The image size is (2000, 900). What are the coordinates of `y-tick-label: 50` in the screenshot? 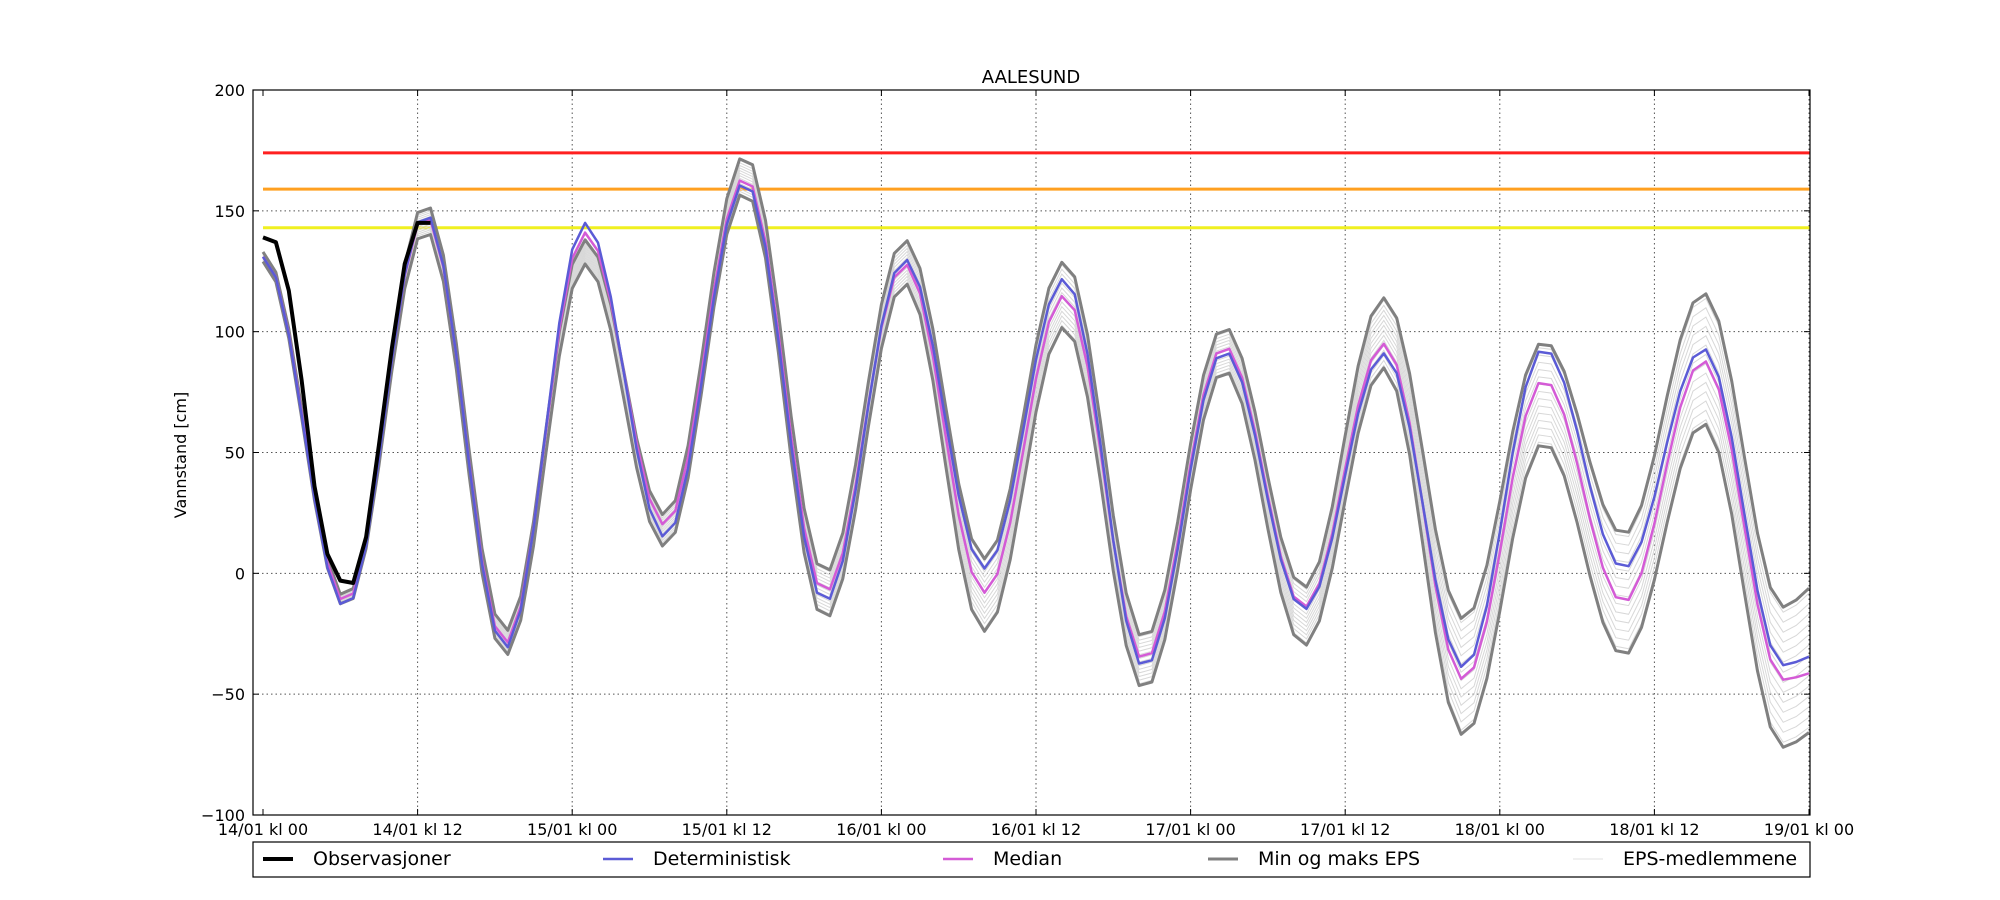 It's located at (235, 453).